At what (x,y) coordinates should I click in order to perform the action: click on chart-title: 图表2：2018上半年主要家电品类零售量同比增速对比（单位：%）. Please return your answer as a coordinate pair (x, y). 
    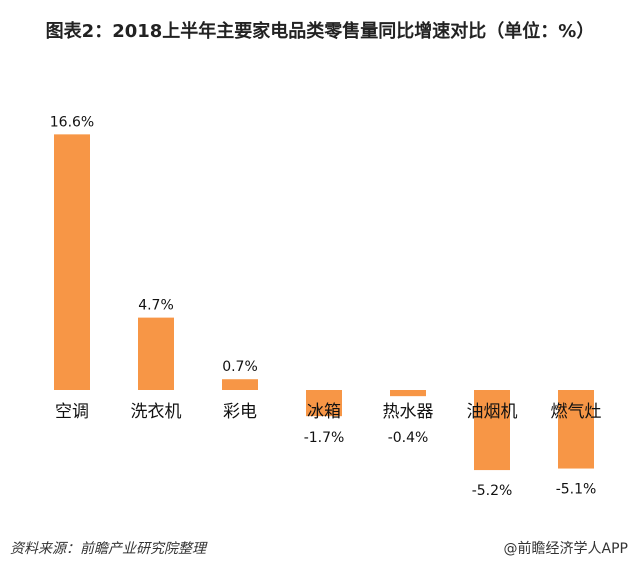
    Looking at the image, I should click on (320, 31).